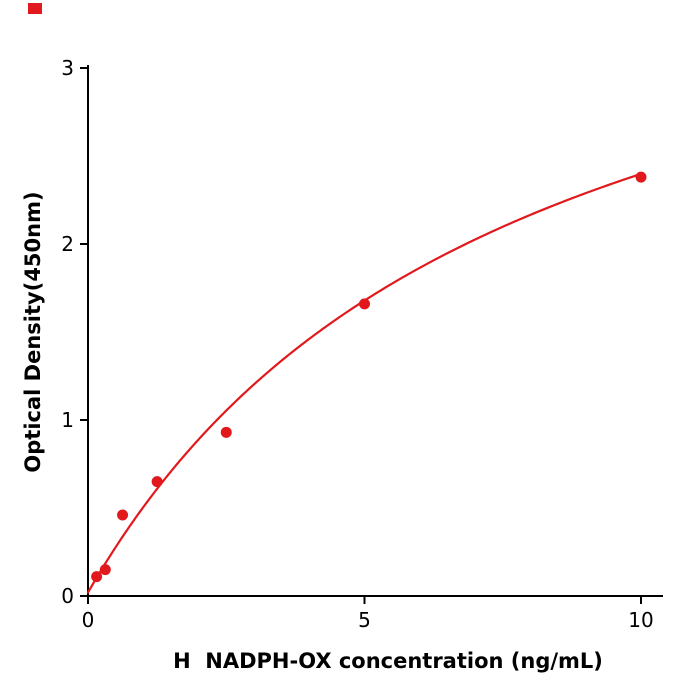 This screenshot has height=700, width=700. What do you see at coordinates (640, 620) in the screenshot?
I see `x-tick-label: 10` at bounding box center [640, 620].